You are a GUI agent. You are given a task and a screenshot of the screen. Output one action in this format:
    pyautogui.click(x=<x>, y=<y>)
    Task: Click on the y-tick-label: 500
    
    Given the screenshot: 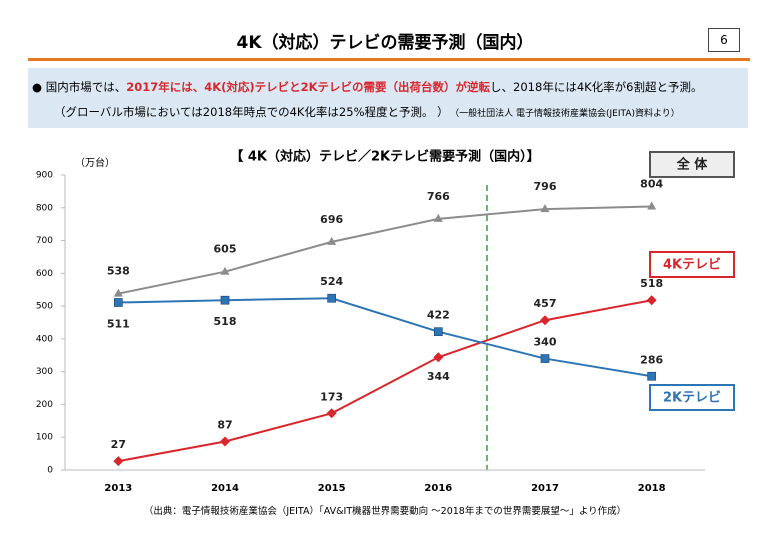 What is the action you would take?
    pyautogui.click(x=44, y=307)
    